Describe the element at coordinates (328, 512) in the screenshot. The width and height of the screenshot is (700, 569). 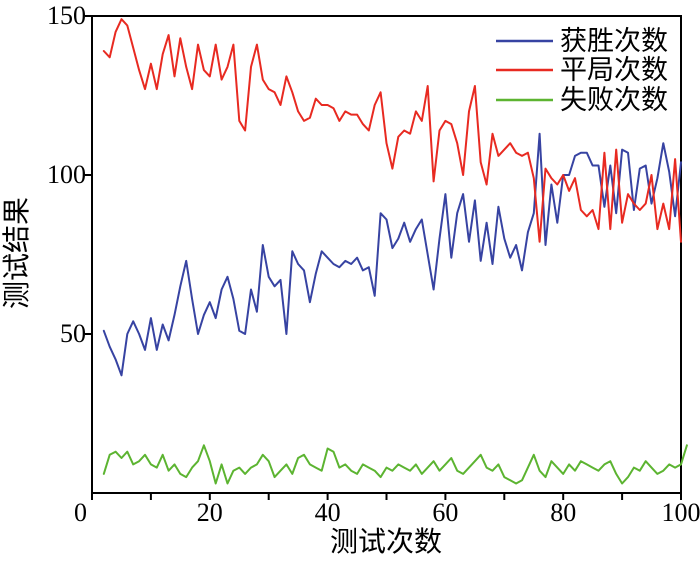
I see `x-tick-label: 40` at that location.